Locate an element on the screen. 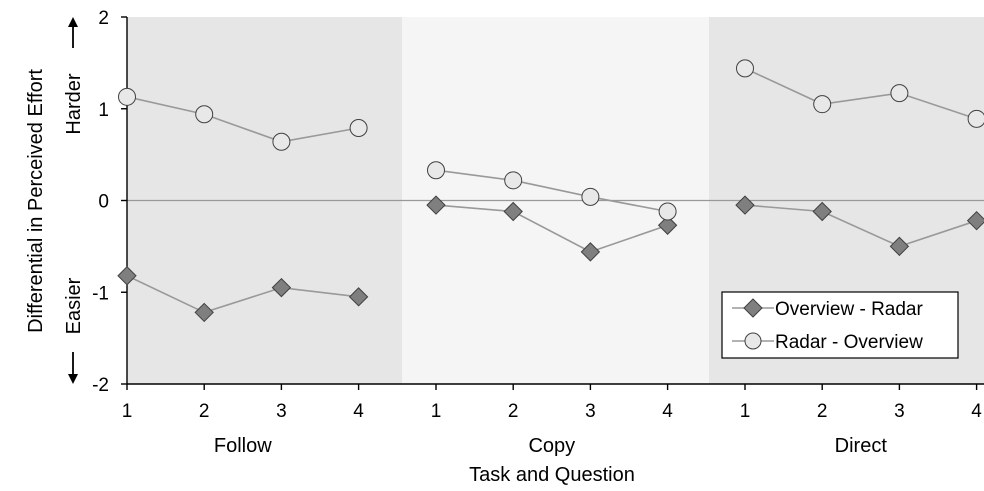  legend: Overview - Radar Radar - Overview is located at coordinates (840, 325).